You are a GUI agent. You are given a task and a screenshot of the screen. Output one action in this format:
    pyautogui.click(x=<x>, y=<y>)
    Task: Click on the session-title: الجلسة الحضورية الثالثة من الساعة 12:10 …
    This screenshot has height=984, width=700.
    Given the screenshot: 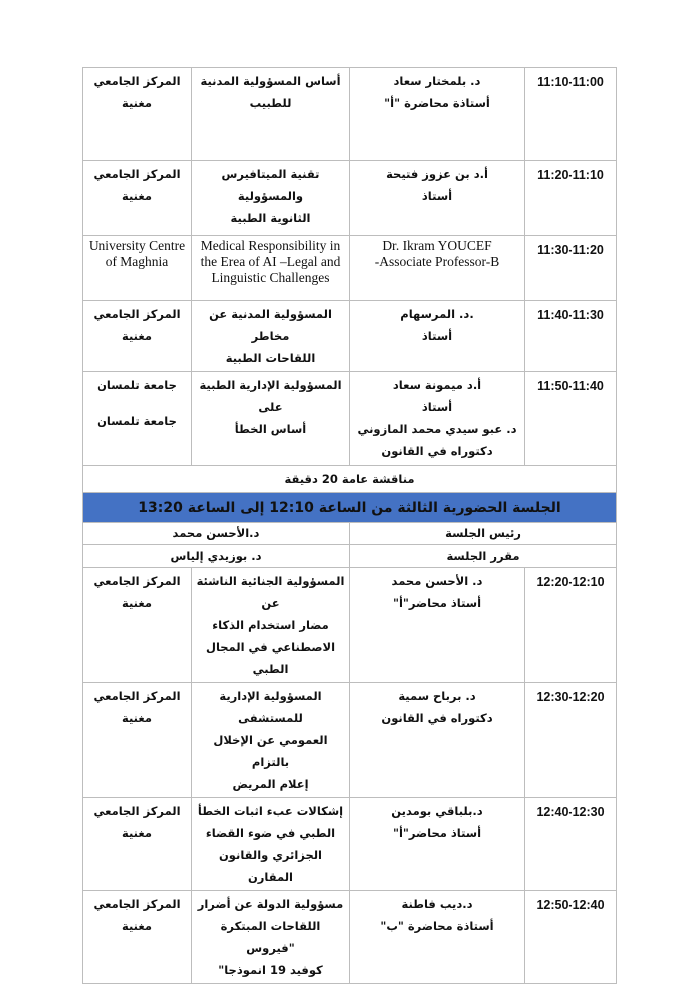 What is the action you would take?
    pyautogui.click(x=349, y=507)
    